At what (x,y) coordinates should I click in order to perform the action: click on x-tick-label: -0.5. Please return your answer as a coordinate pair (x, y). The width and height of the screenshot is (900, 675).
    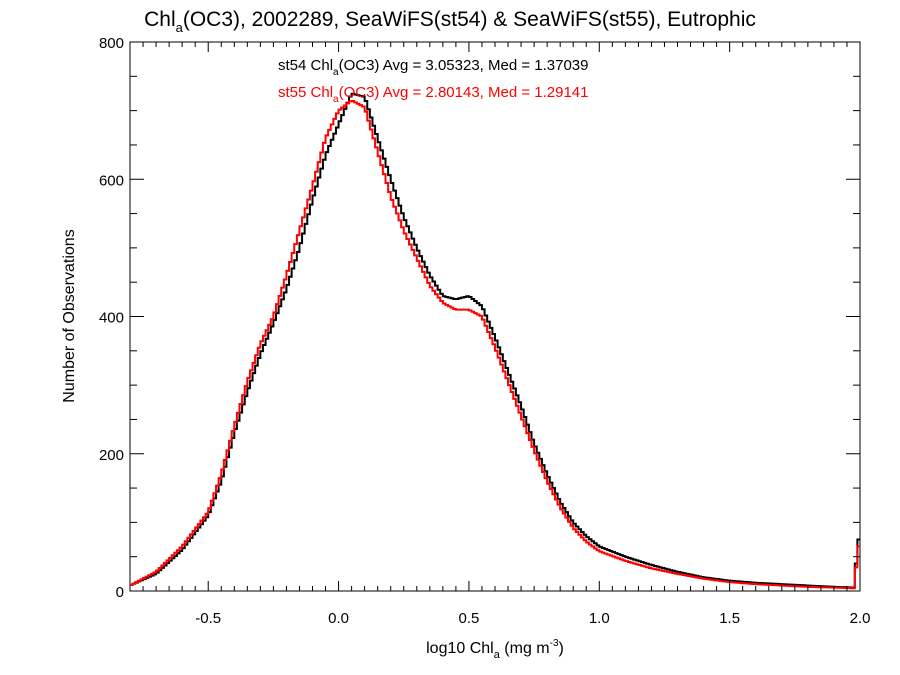
    Looking at the image, I should click on (208, 618).